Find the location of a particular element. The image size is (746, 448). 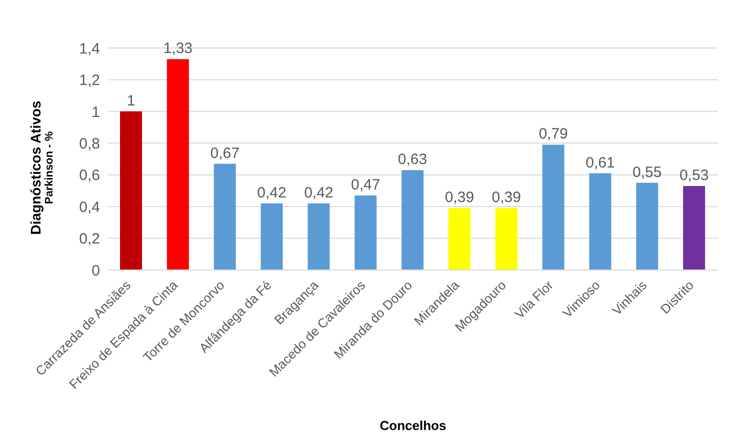

data-label: 0,61 is located at coordinates (600, 163).